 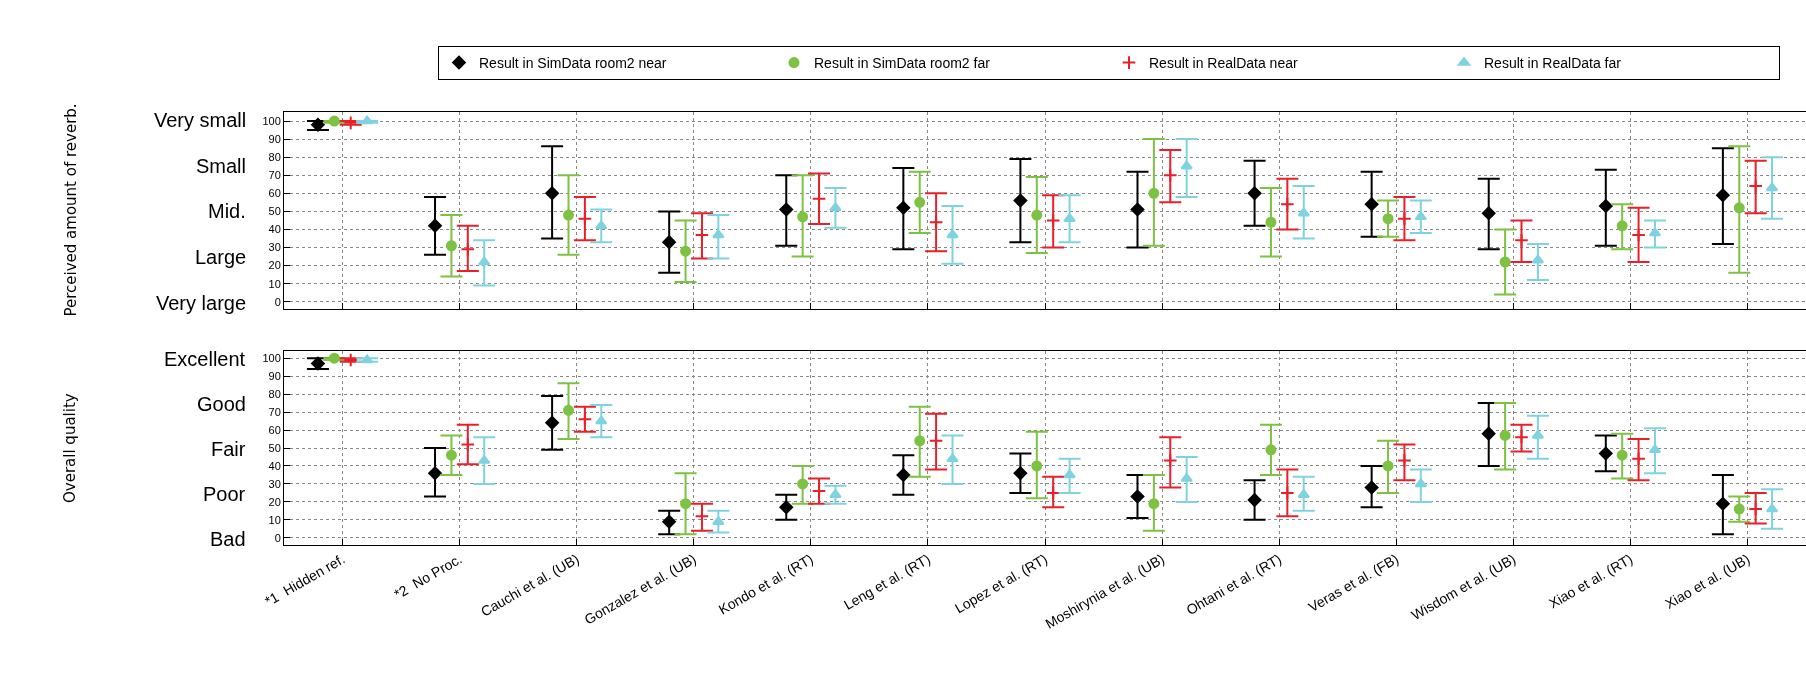 I want to click on legend-label: Result in RealData near, so click(x=1223, y=63).